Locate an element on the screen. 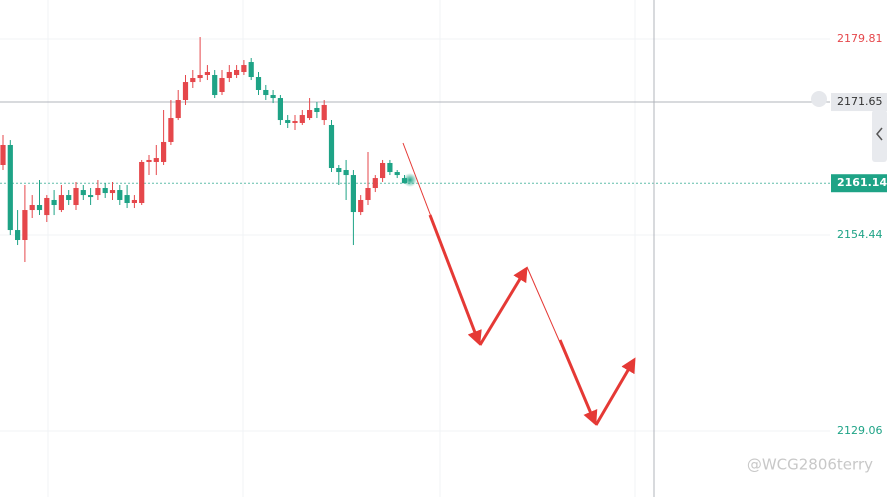  last-point-glow is located at coordinates (410, 180).